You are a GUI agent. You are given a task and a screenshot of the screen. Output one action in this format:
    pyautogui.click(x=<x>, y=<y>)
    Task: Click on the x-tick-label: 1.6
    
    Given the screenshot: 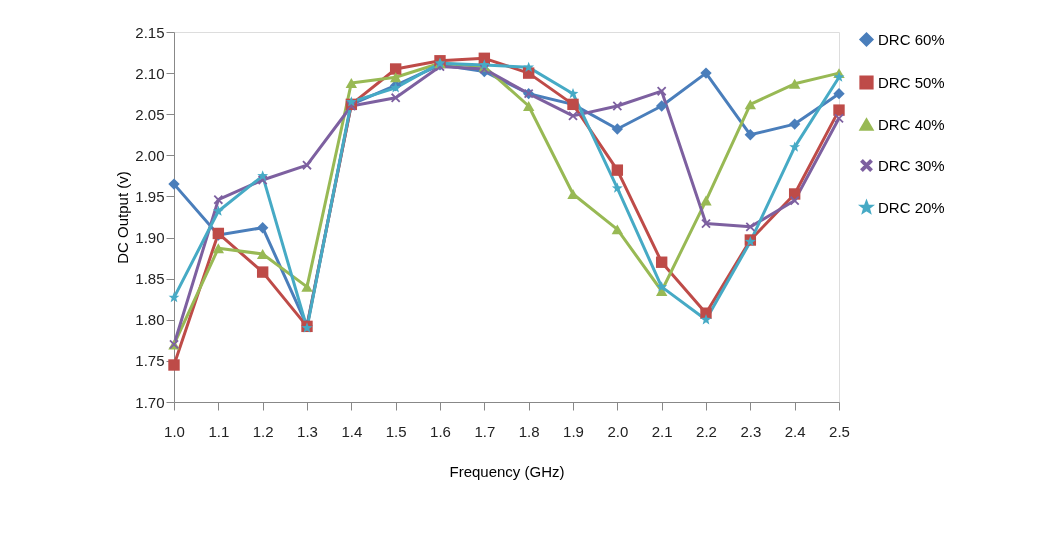 What is the action you would take?
    pyautogui.click(x=440, y=431)
    